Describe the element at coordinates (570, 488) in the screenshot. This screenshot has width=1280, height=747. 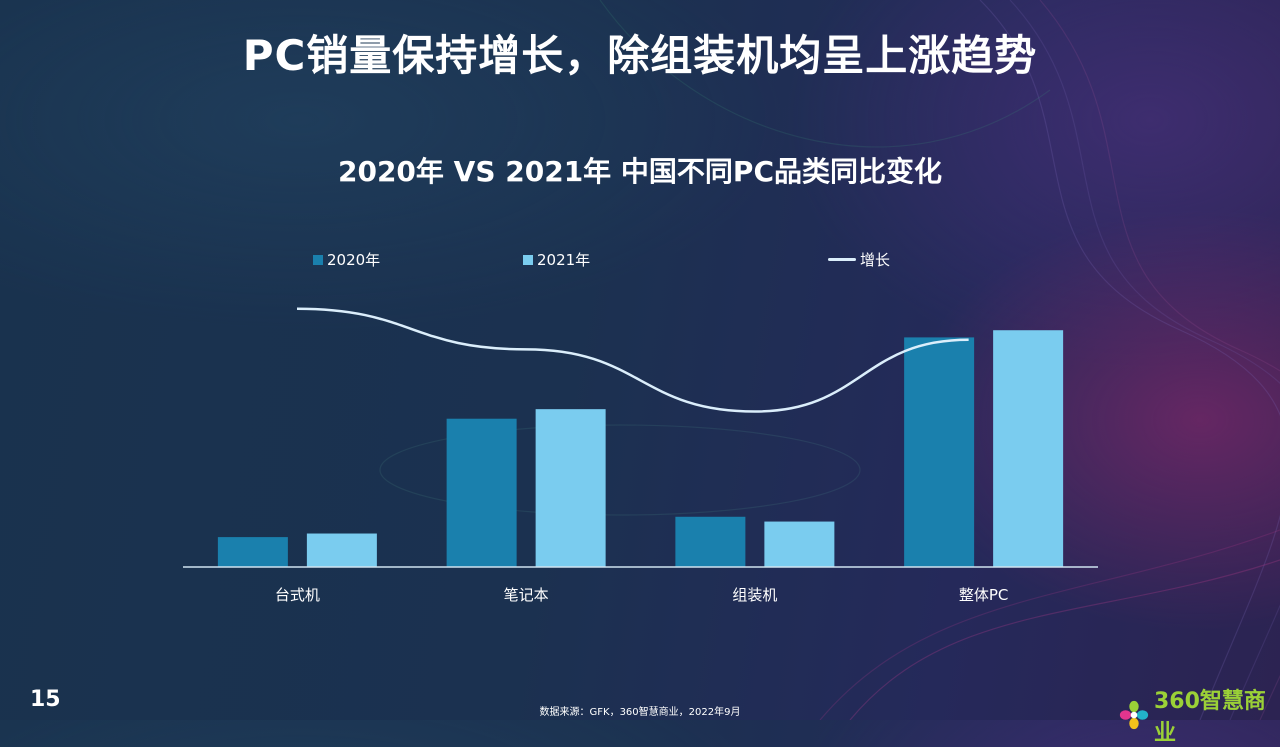
I see `bar-2021年-笔记本` at that location.